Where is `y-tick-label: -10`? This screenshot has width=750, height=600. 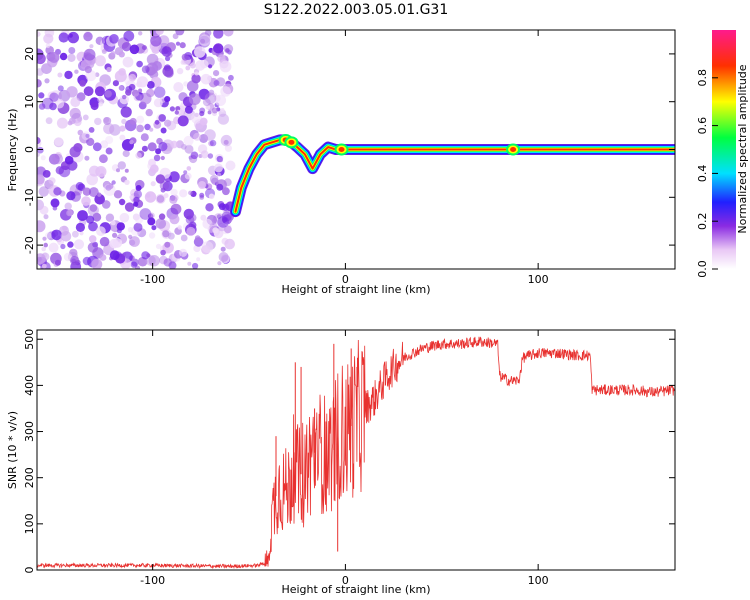 y-tick-label: -10 is located at coordinates (29, 197).